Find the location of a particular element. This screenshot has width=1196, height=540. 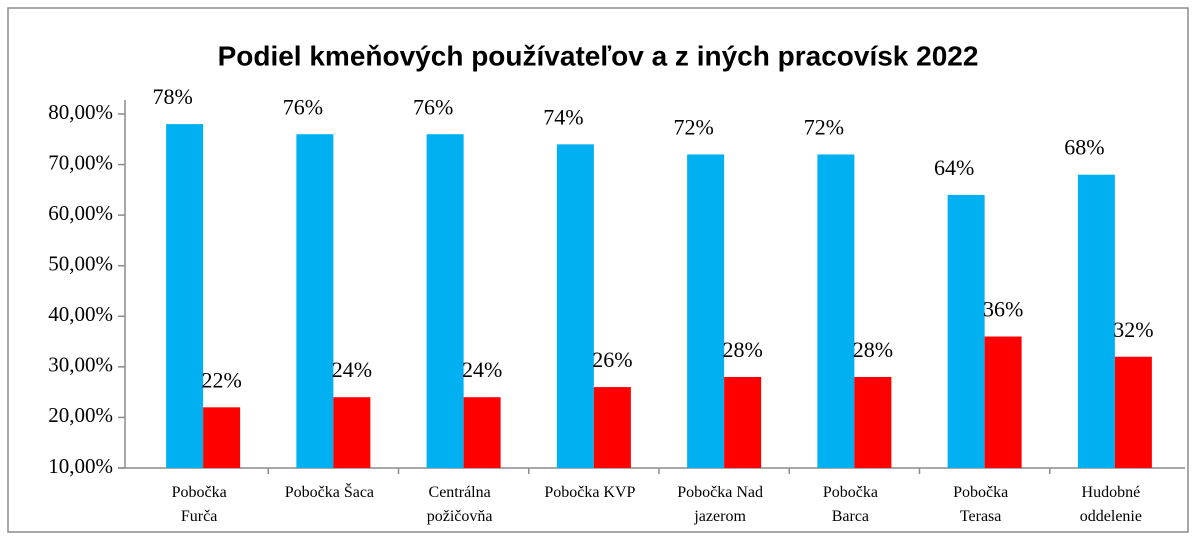

x-tick-label: Pobočka Furča is located at coordinates (199, 504).